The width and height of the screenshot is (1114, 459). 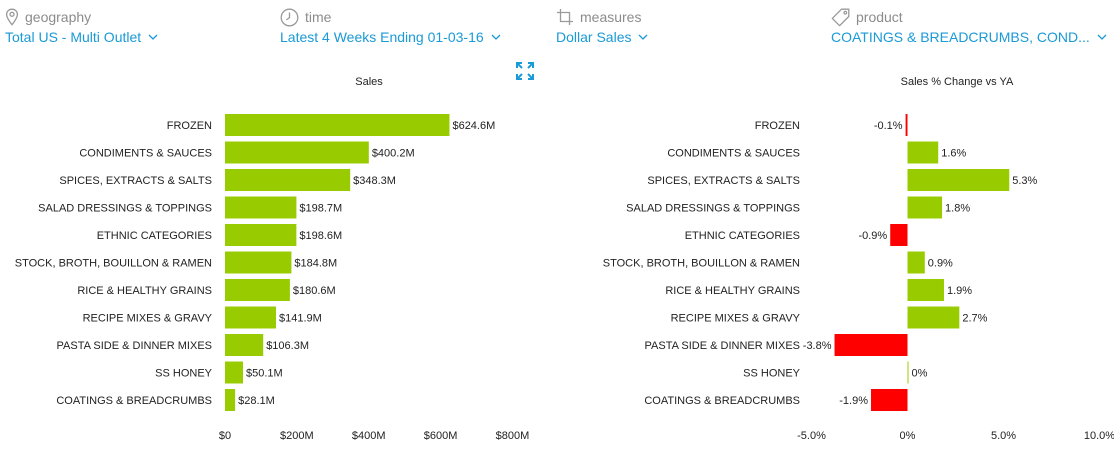 What do you see at coordinates (513, 436) in the screenshot?
I see `x-tick-label: $800M` at bounding box center [513, 436].